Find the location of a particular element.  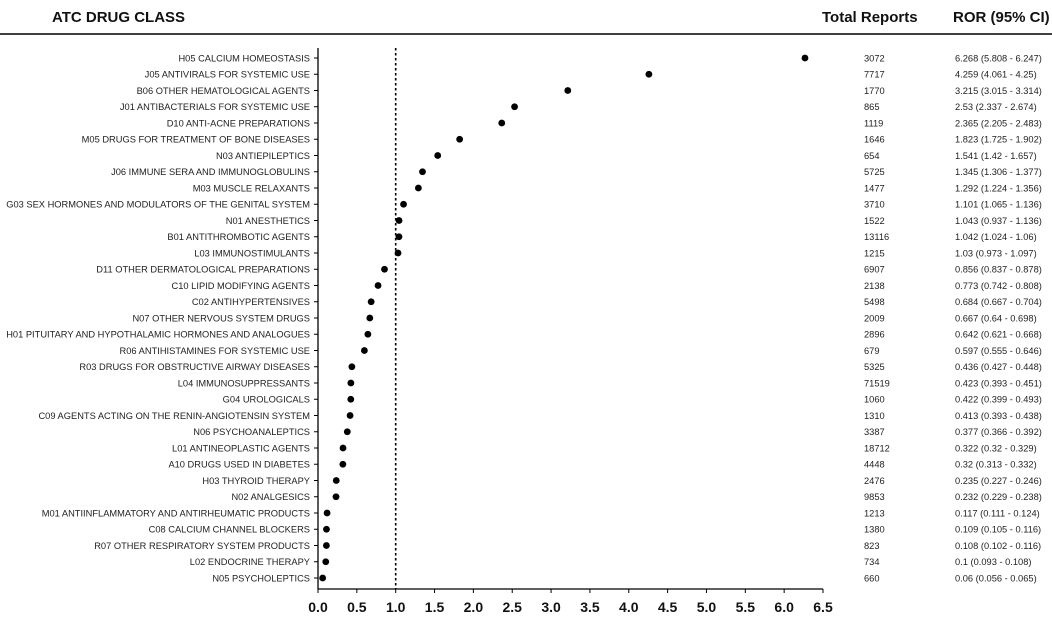

total-reports-value: 865 is located at coordinates (872, 107).